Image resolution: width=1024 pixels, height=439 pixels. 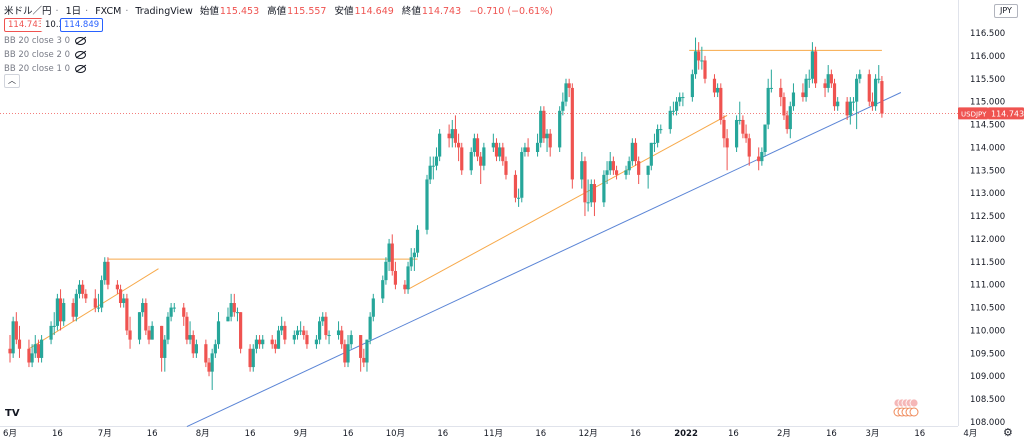 I want to click on indicator-legend-item: BB 20 close 1 0, so click(x=45, y=69).